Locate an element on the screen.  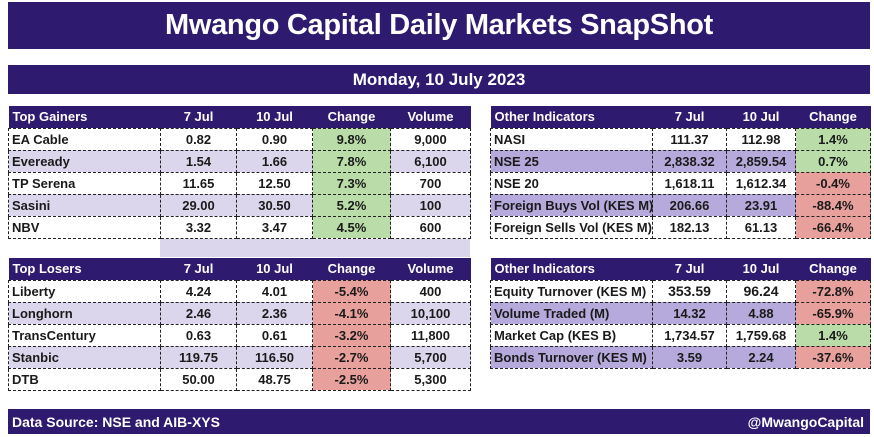
change-value: -3.2% is located at coordinates (351, 335).